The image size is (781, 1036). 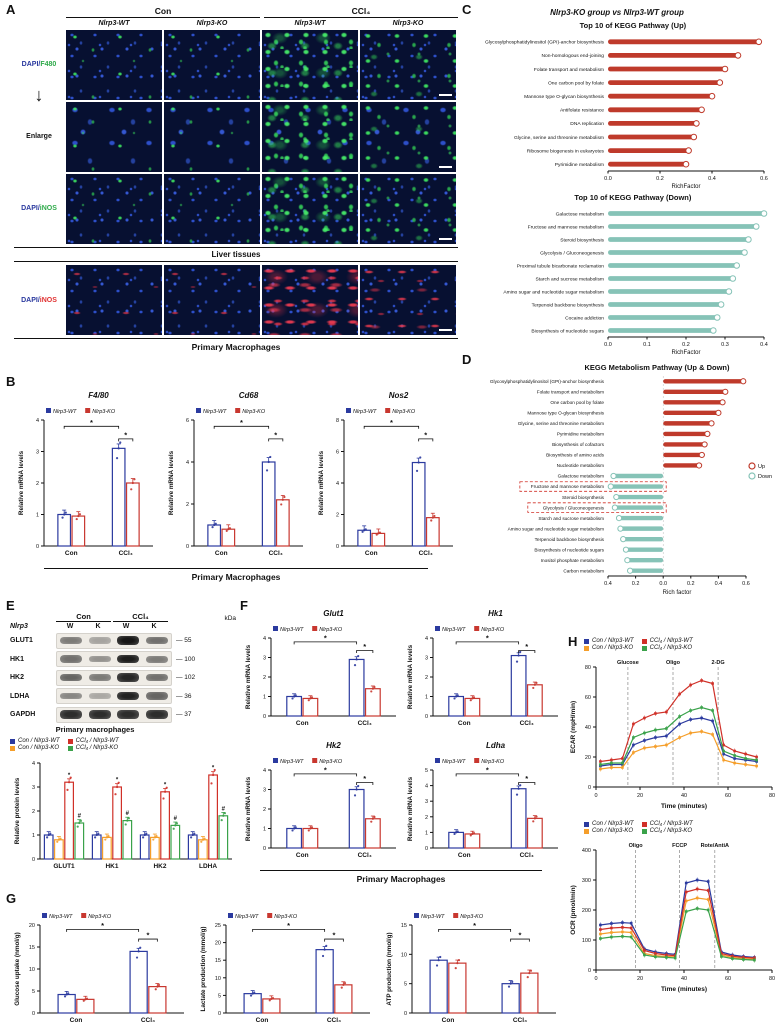 What do you see at coordinates (467, 359) in the screenshot?
I see `panel-d-label: D` at bounding box center [467, 359].